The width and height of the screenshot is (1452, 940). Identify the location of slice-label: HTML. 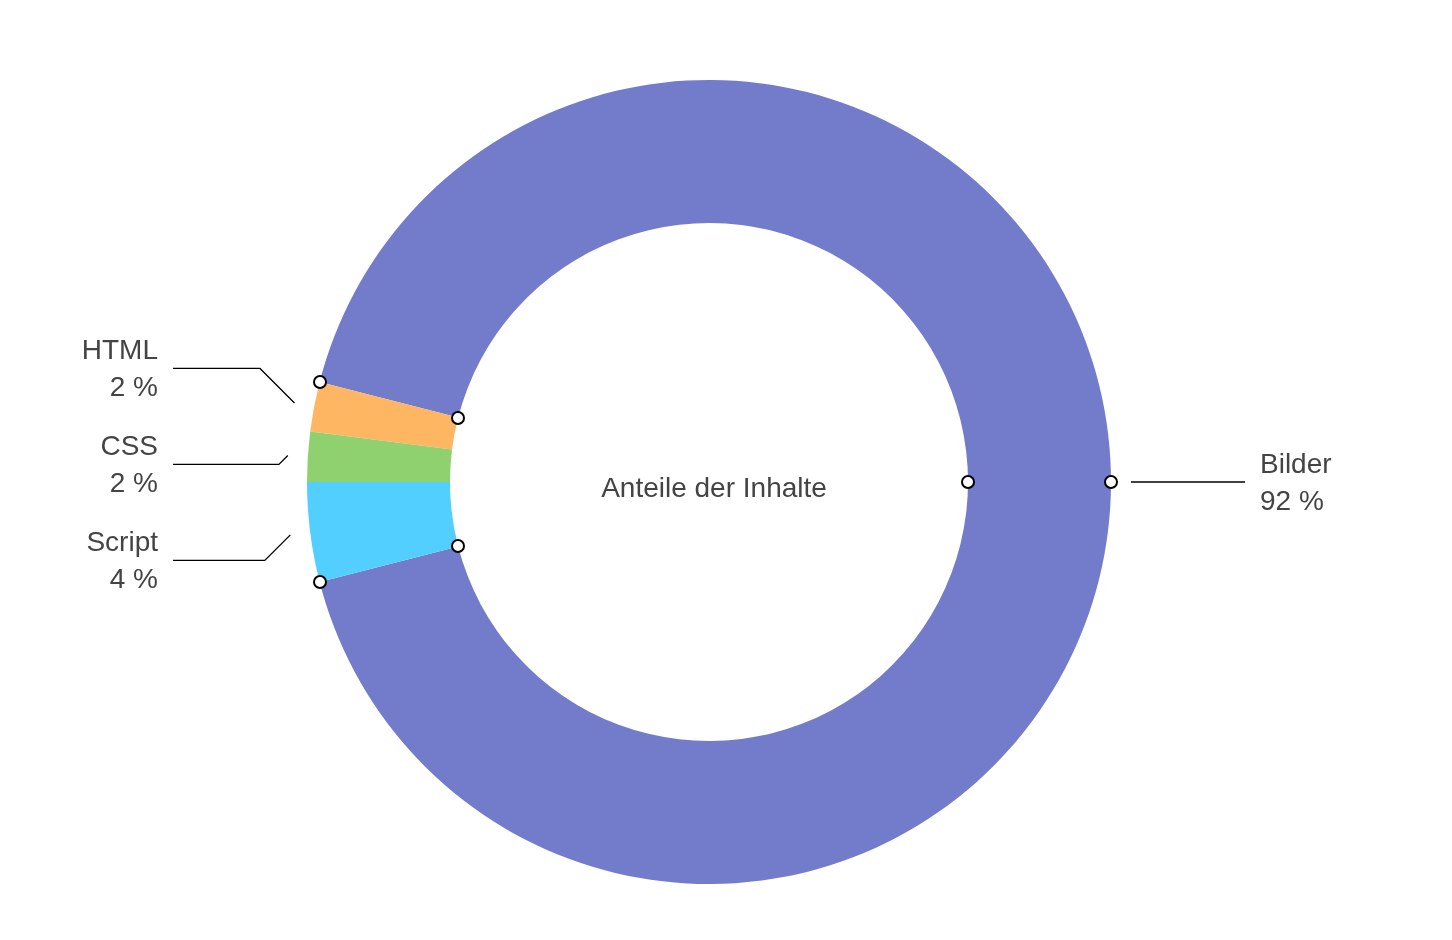
(119, 350).